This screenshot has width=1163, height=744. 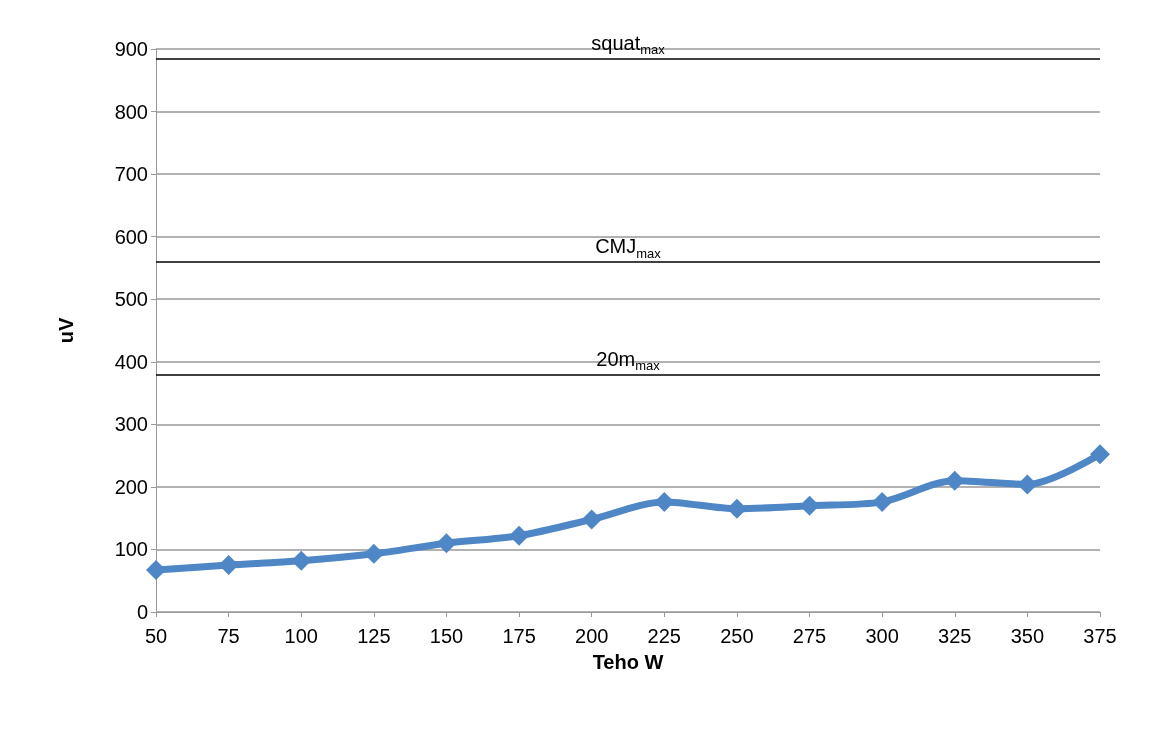 What do you see at coordinates (628, 662) in the screenshot?
I see `x-axis-title: Teho W` at bounding box center [628, 662].